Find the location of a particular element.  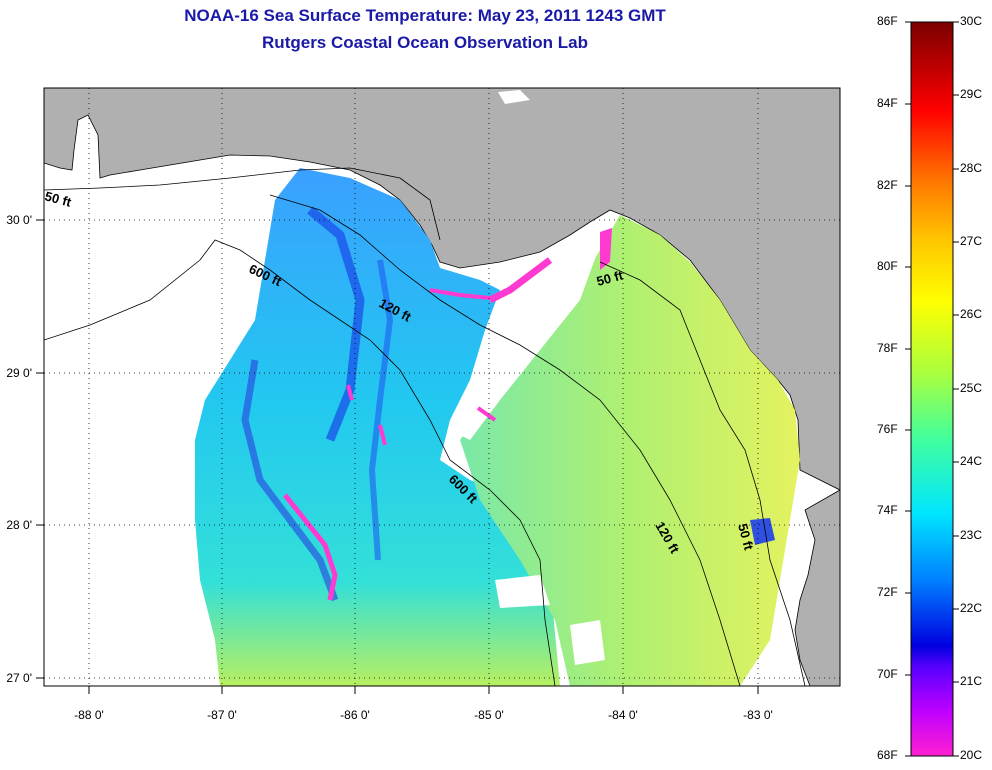

colorbar-label-c: 24C is located at coordinates (971, 461).